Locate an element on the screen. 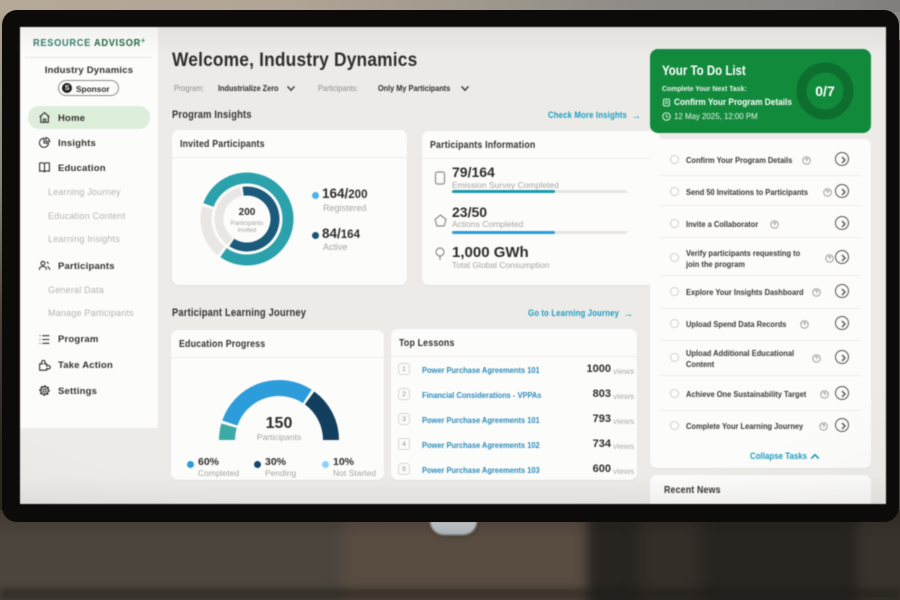 The image size is (900, 600). svg-text: 150 is located at coordinates (279, 423).